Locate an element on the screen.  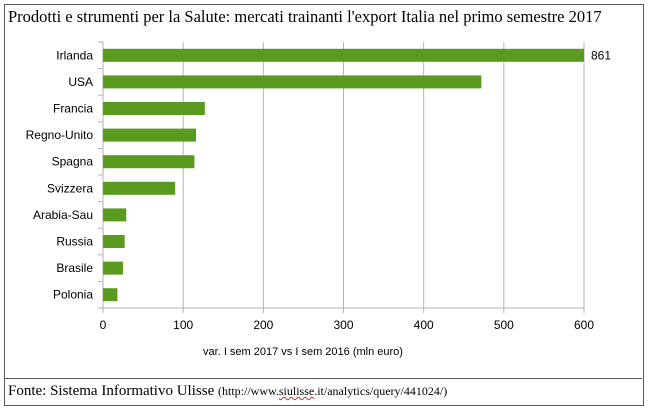
category-label: Russia is located at coordinates (74, 242).